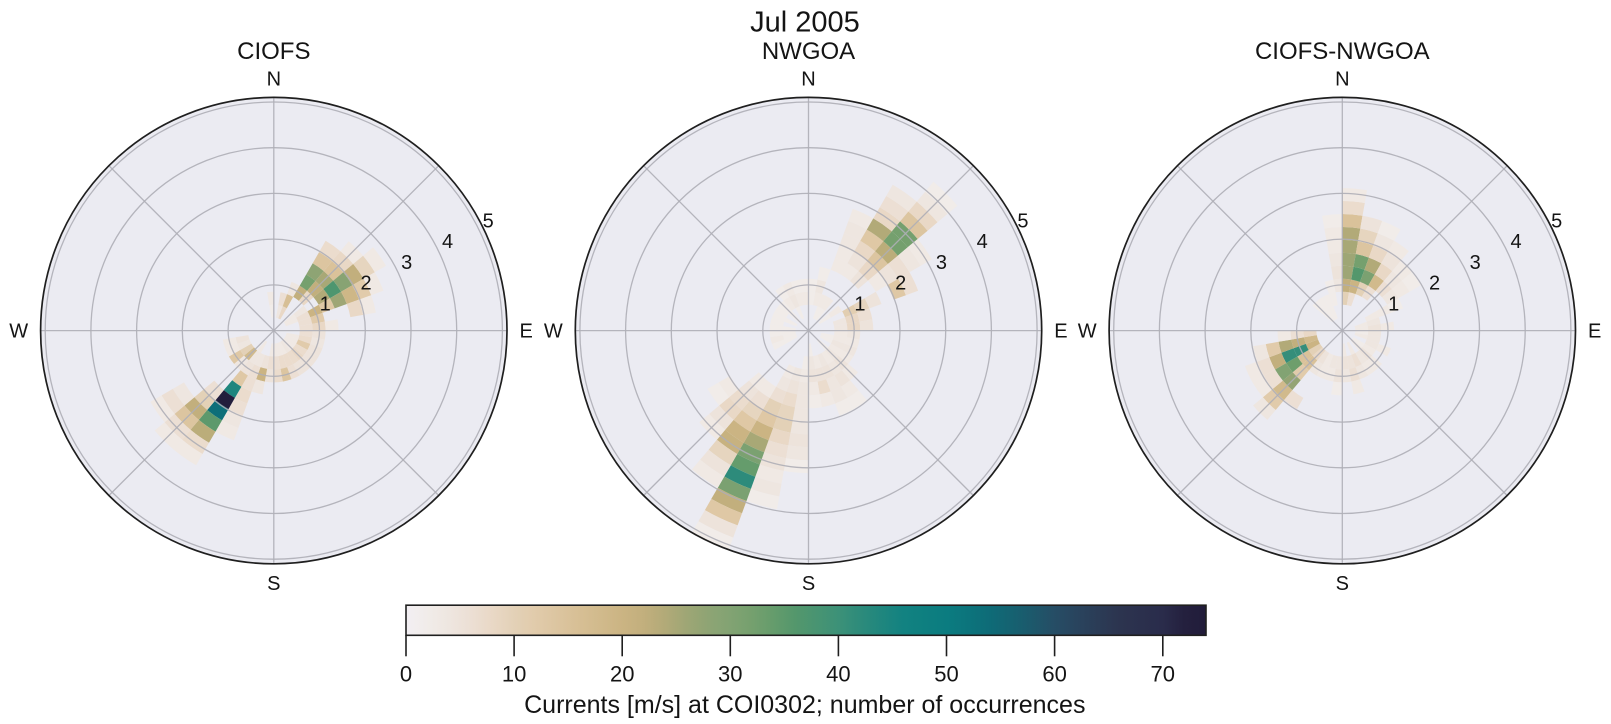 The width and height of the screenshot is (1611, 724). I want to click on svg-text: 10, so click(514, 674).